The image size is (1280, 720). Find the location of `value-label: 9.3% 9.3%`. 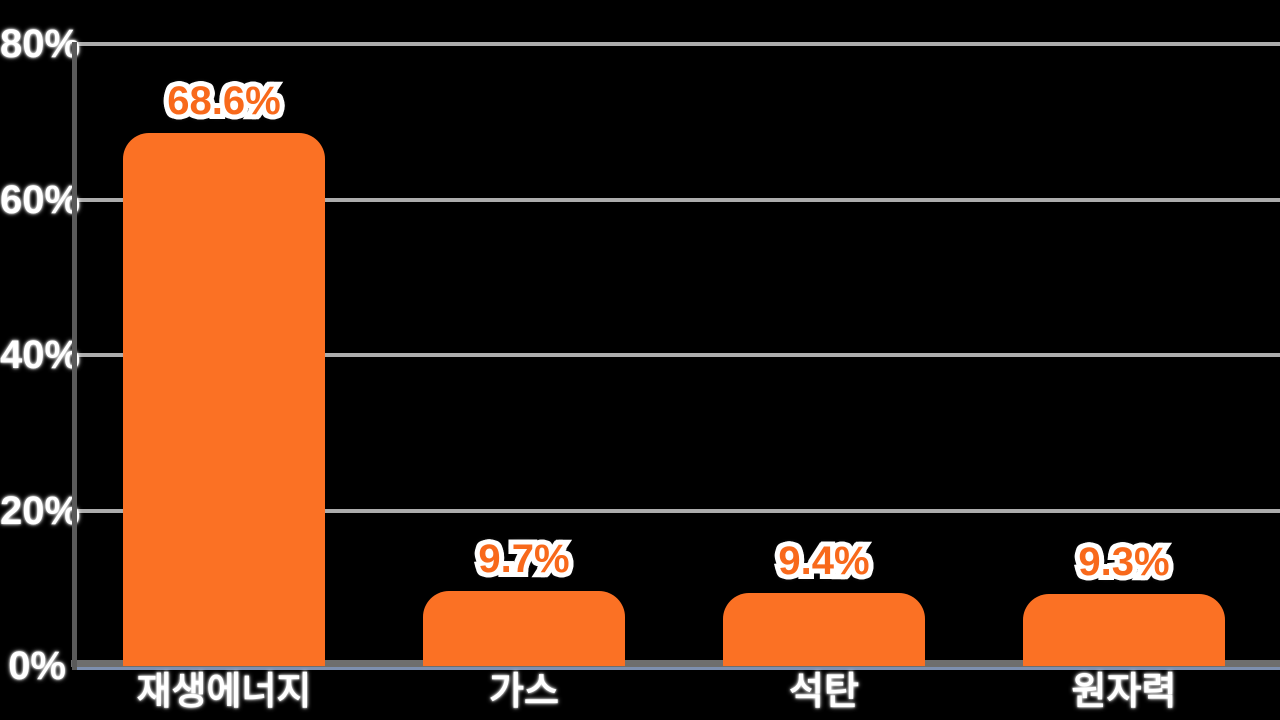

value-label: 9.3% 9.3% is located at coordinates (1124, 562).